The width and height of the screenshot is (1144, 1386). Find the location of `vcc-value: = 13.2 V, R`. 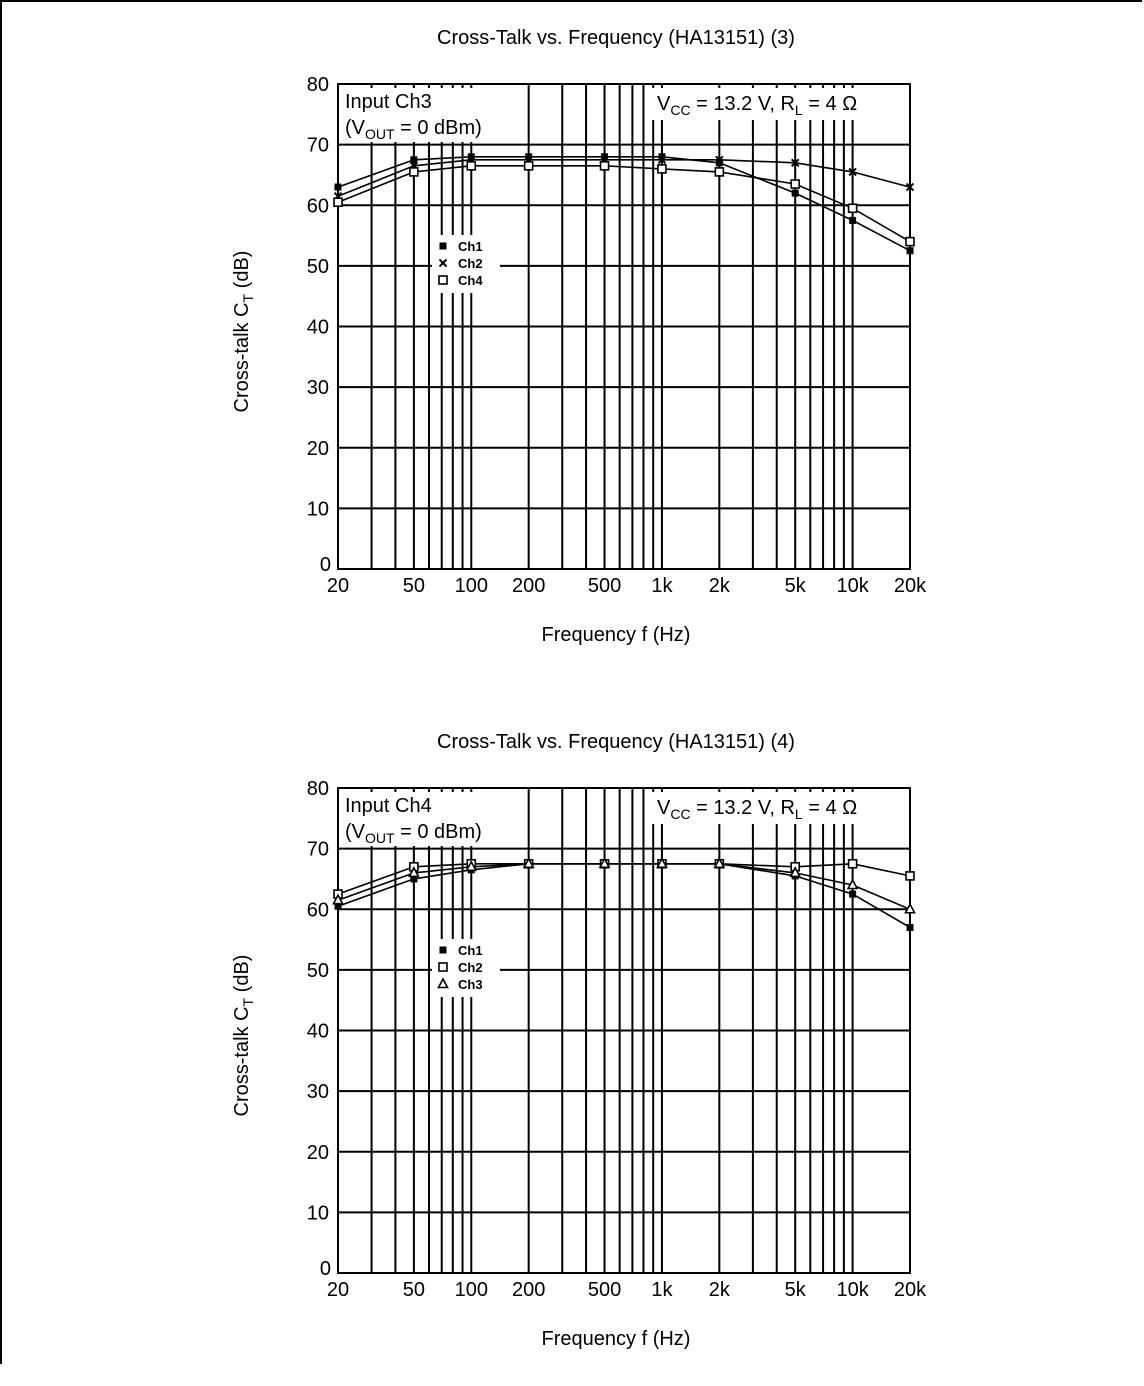

vcc-value: = 13.2 V, R is located at coordinates (743, 104).